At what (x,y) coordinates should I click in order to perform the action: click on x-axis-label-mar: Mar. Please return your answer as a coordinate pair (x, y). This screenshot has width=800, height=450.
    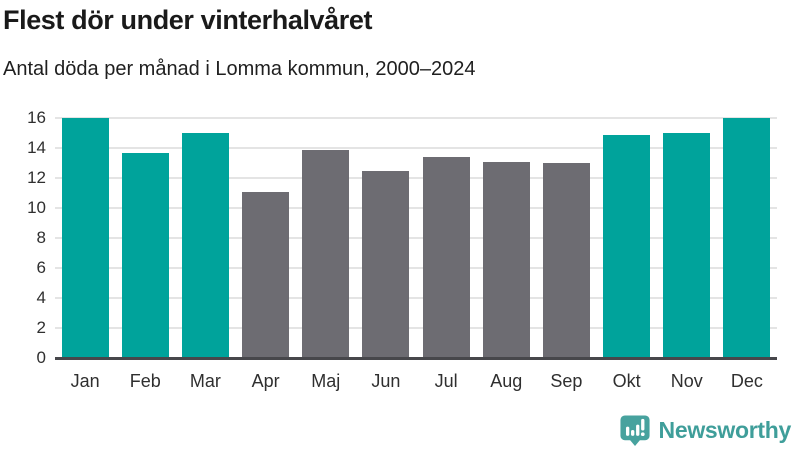
    Looking at the image, I should click on (205, 381).